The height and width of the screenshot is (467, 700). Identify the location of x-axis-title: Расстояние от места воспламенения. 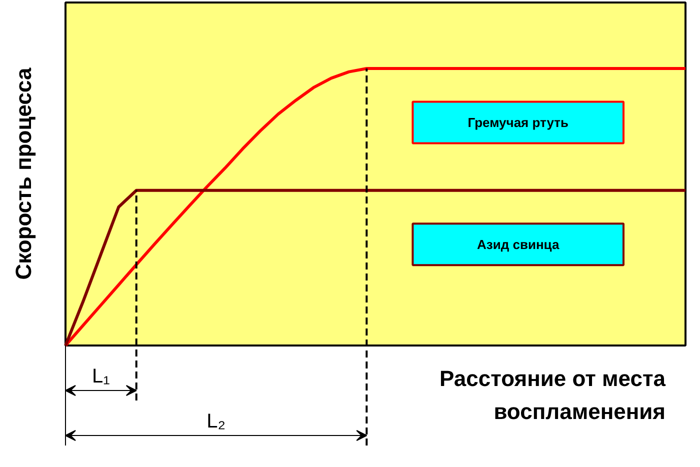
(553, 395).